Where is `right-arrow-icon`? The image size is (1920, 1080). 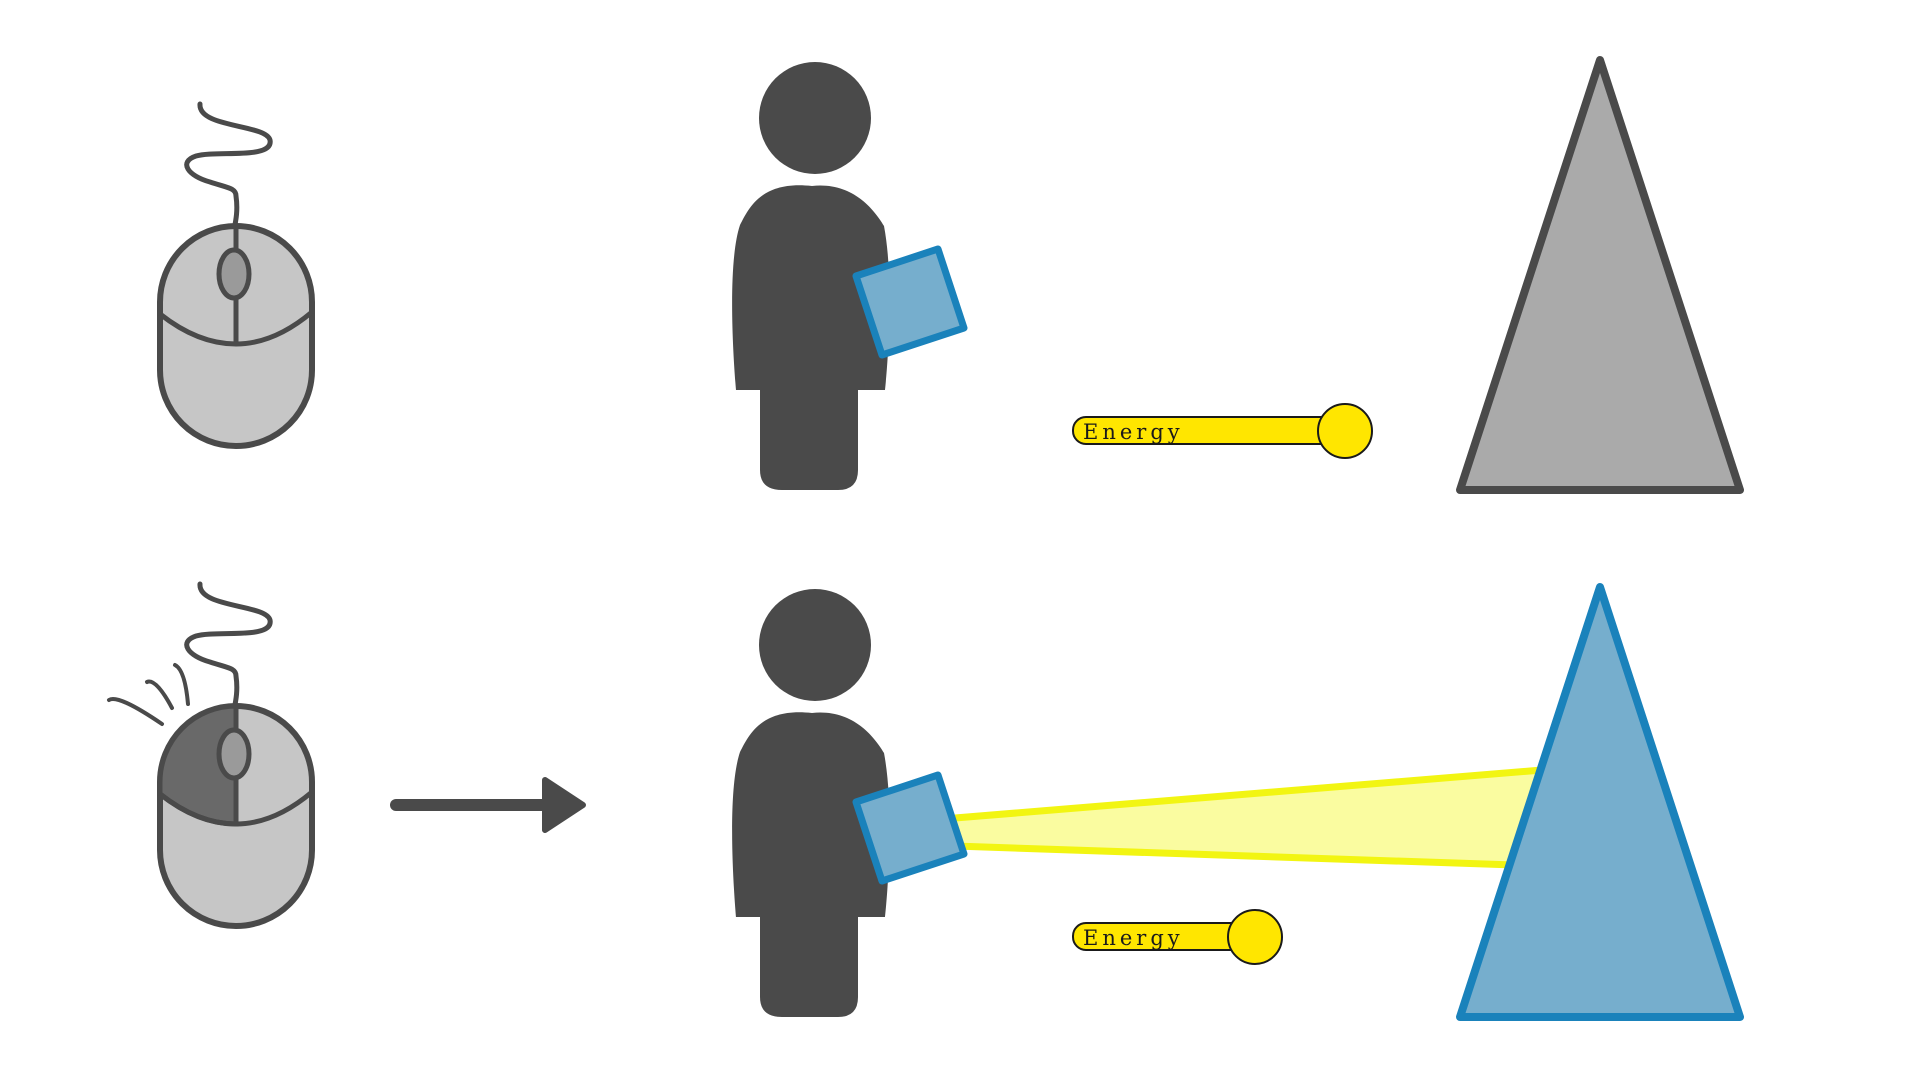 right-arrow-icon is located at coordinates (488, 805).